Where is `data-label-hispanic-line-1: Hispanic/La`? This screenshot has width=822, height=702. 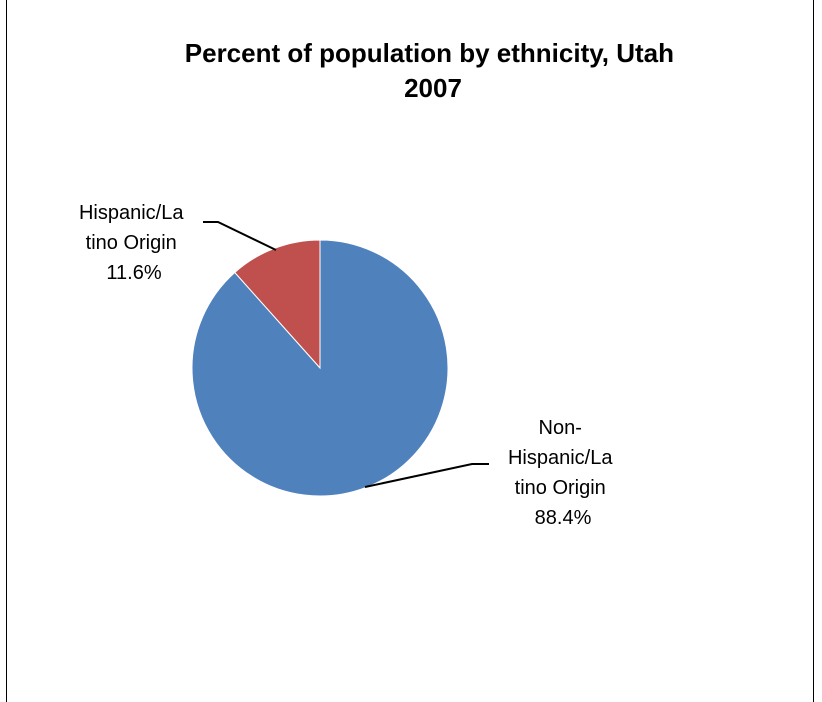 data-label-hispanic-line-1: Hispanic/La is located at coordinates (131, 213).